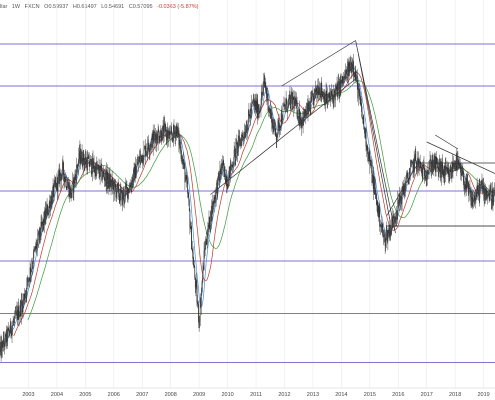 The width and height of the screenshot is (495, 400). What do you see at coordinates (284, 395) in the screenshot?
I see `x-tick-label-2012: 2012` at bounding box center [284, 395].